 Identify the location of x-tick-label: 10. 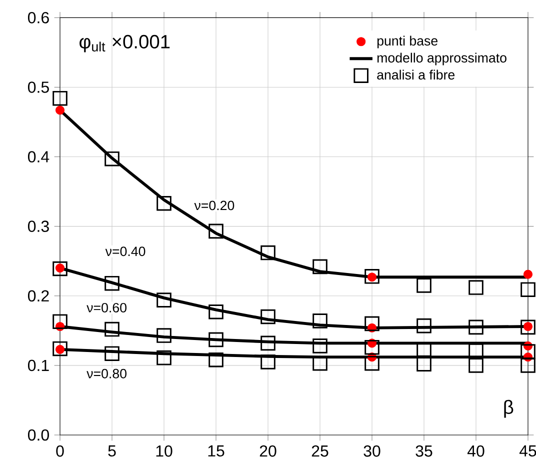
(164, 451).